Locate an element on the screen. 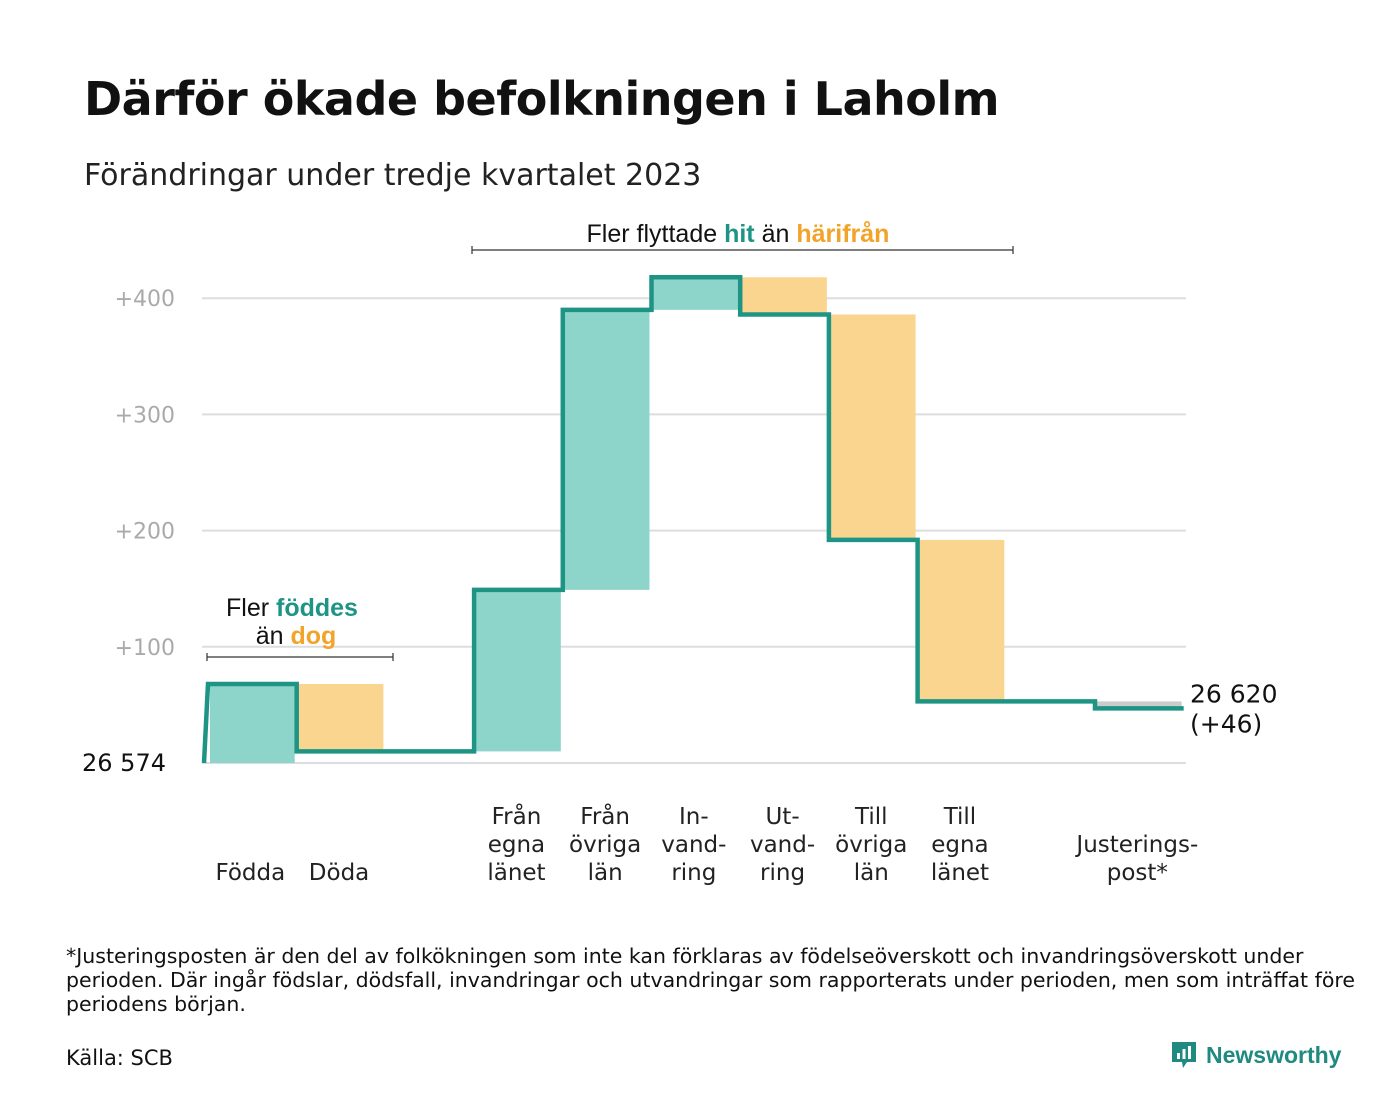 This screenshot has height=1120, width=1400. annotation-migration-a-highlight: hit is located at coordinates (739, 234).